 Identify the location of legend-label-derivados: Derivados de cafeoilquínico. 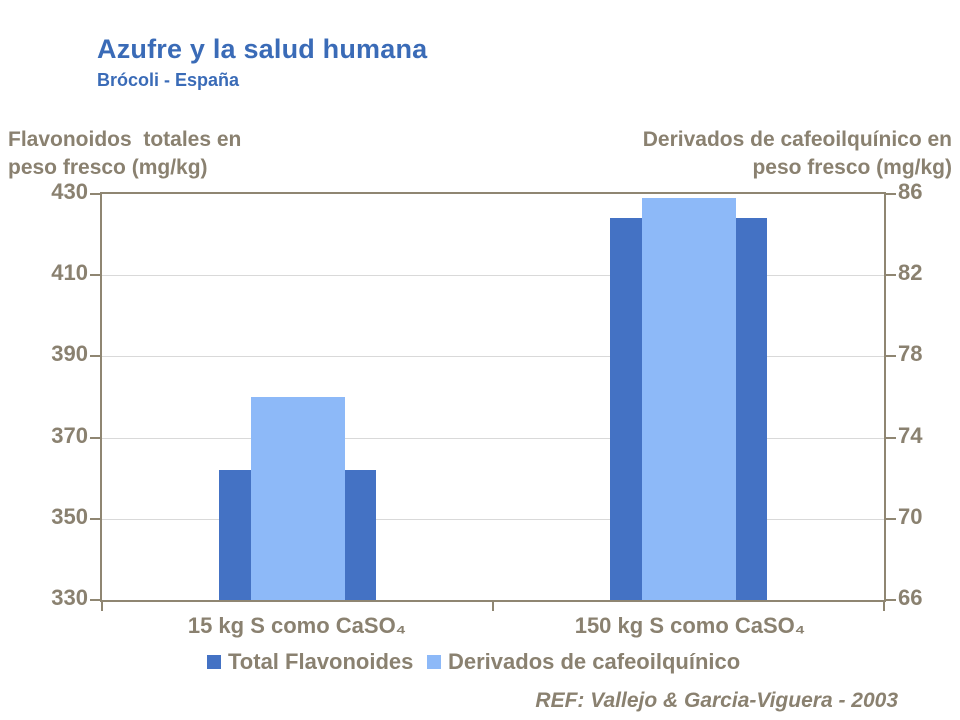
(594, 661).